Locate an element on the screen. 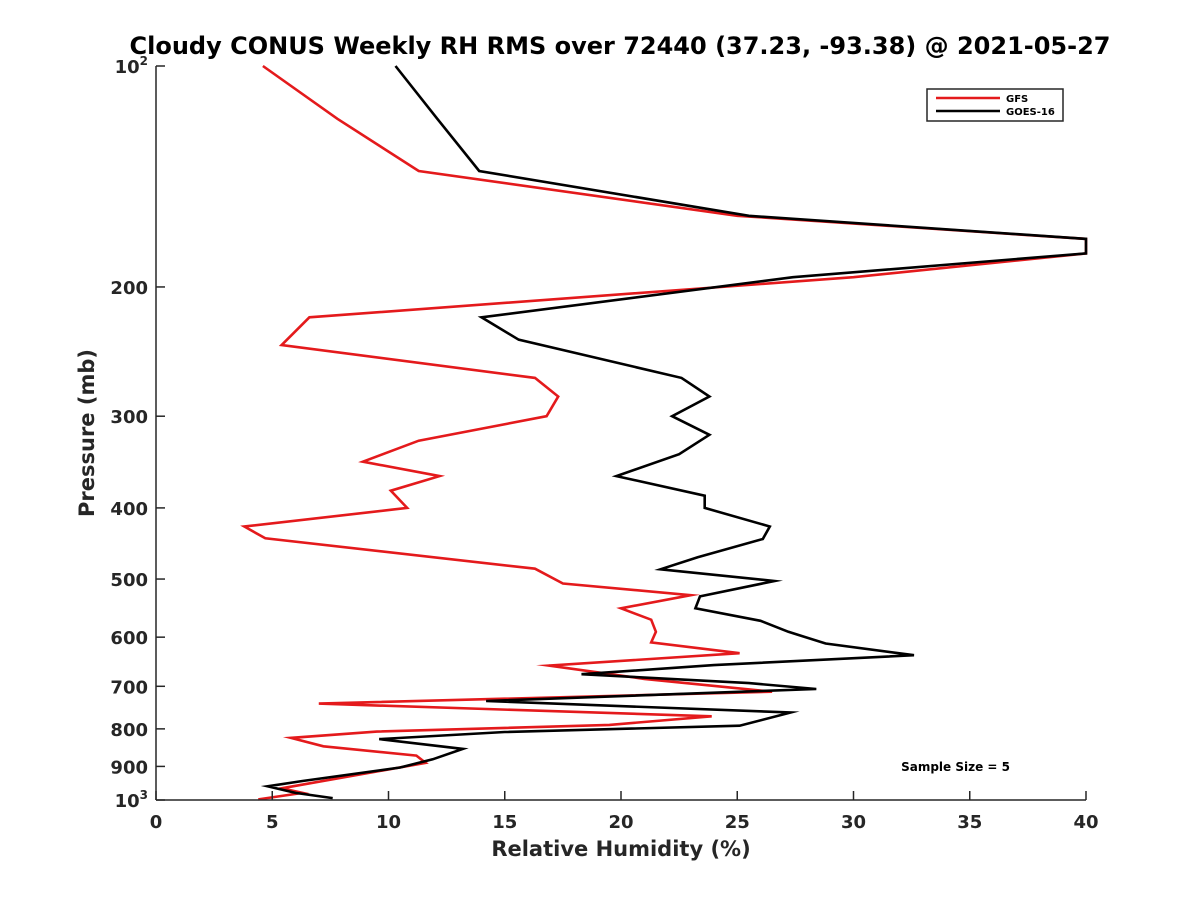 The height and width of the screenshot is (900, 1200). y-tick-label: 500 is located at coordinates (129, 580).